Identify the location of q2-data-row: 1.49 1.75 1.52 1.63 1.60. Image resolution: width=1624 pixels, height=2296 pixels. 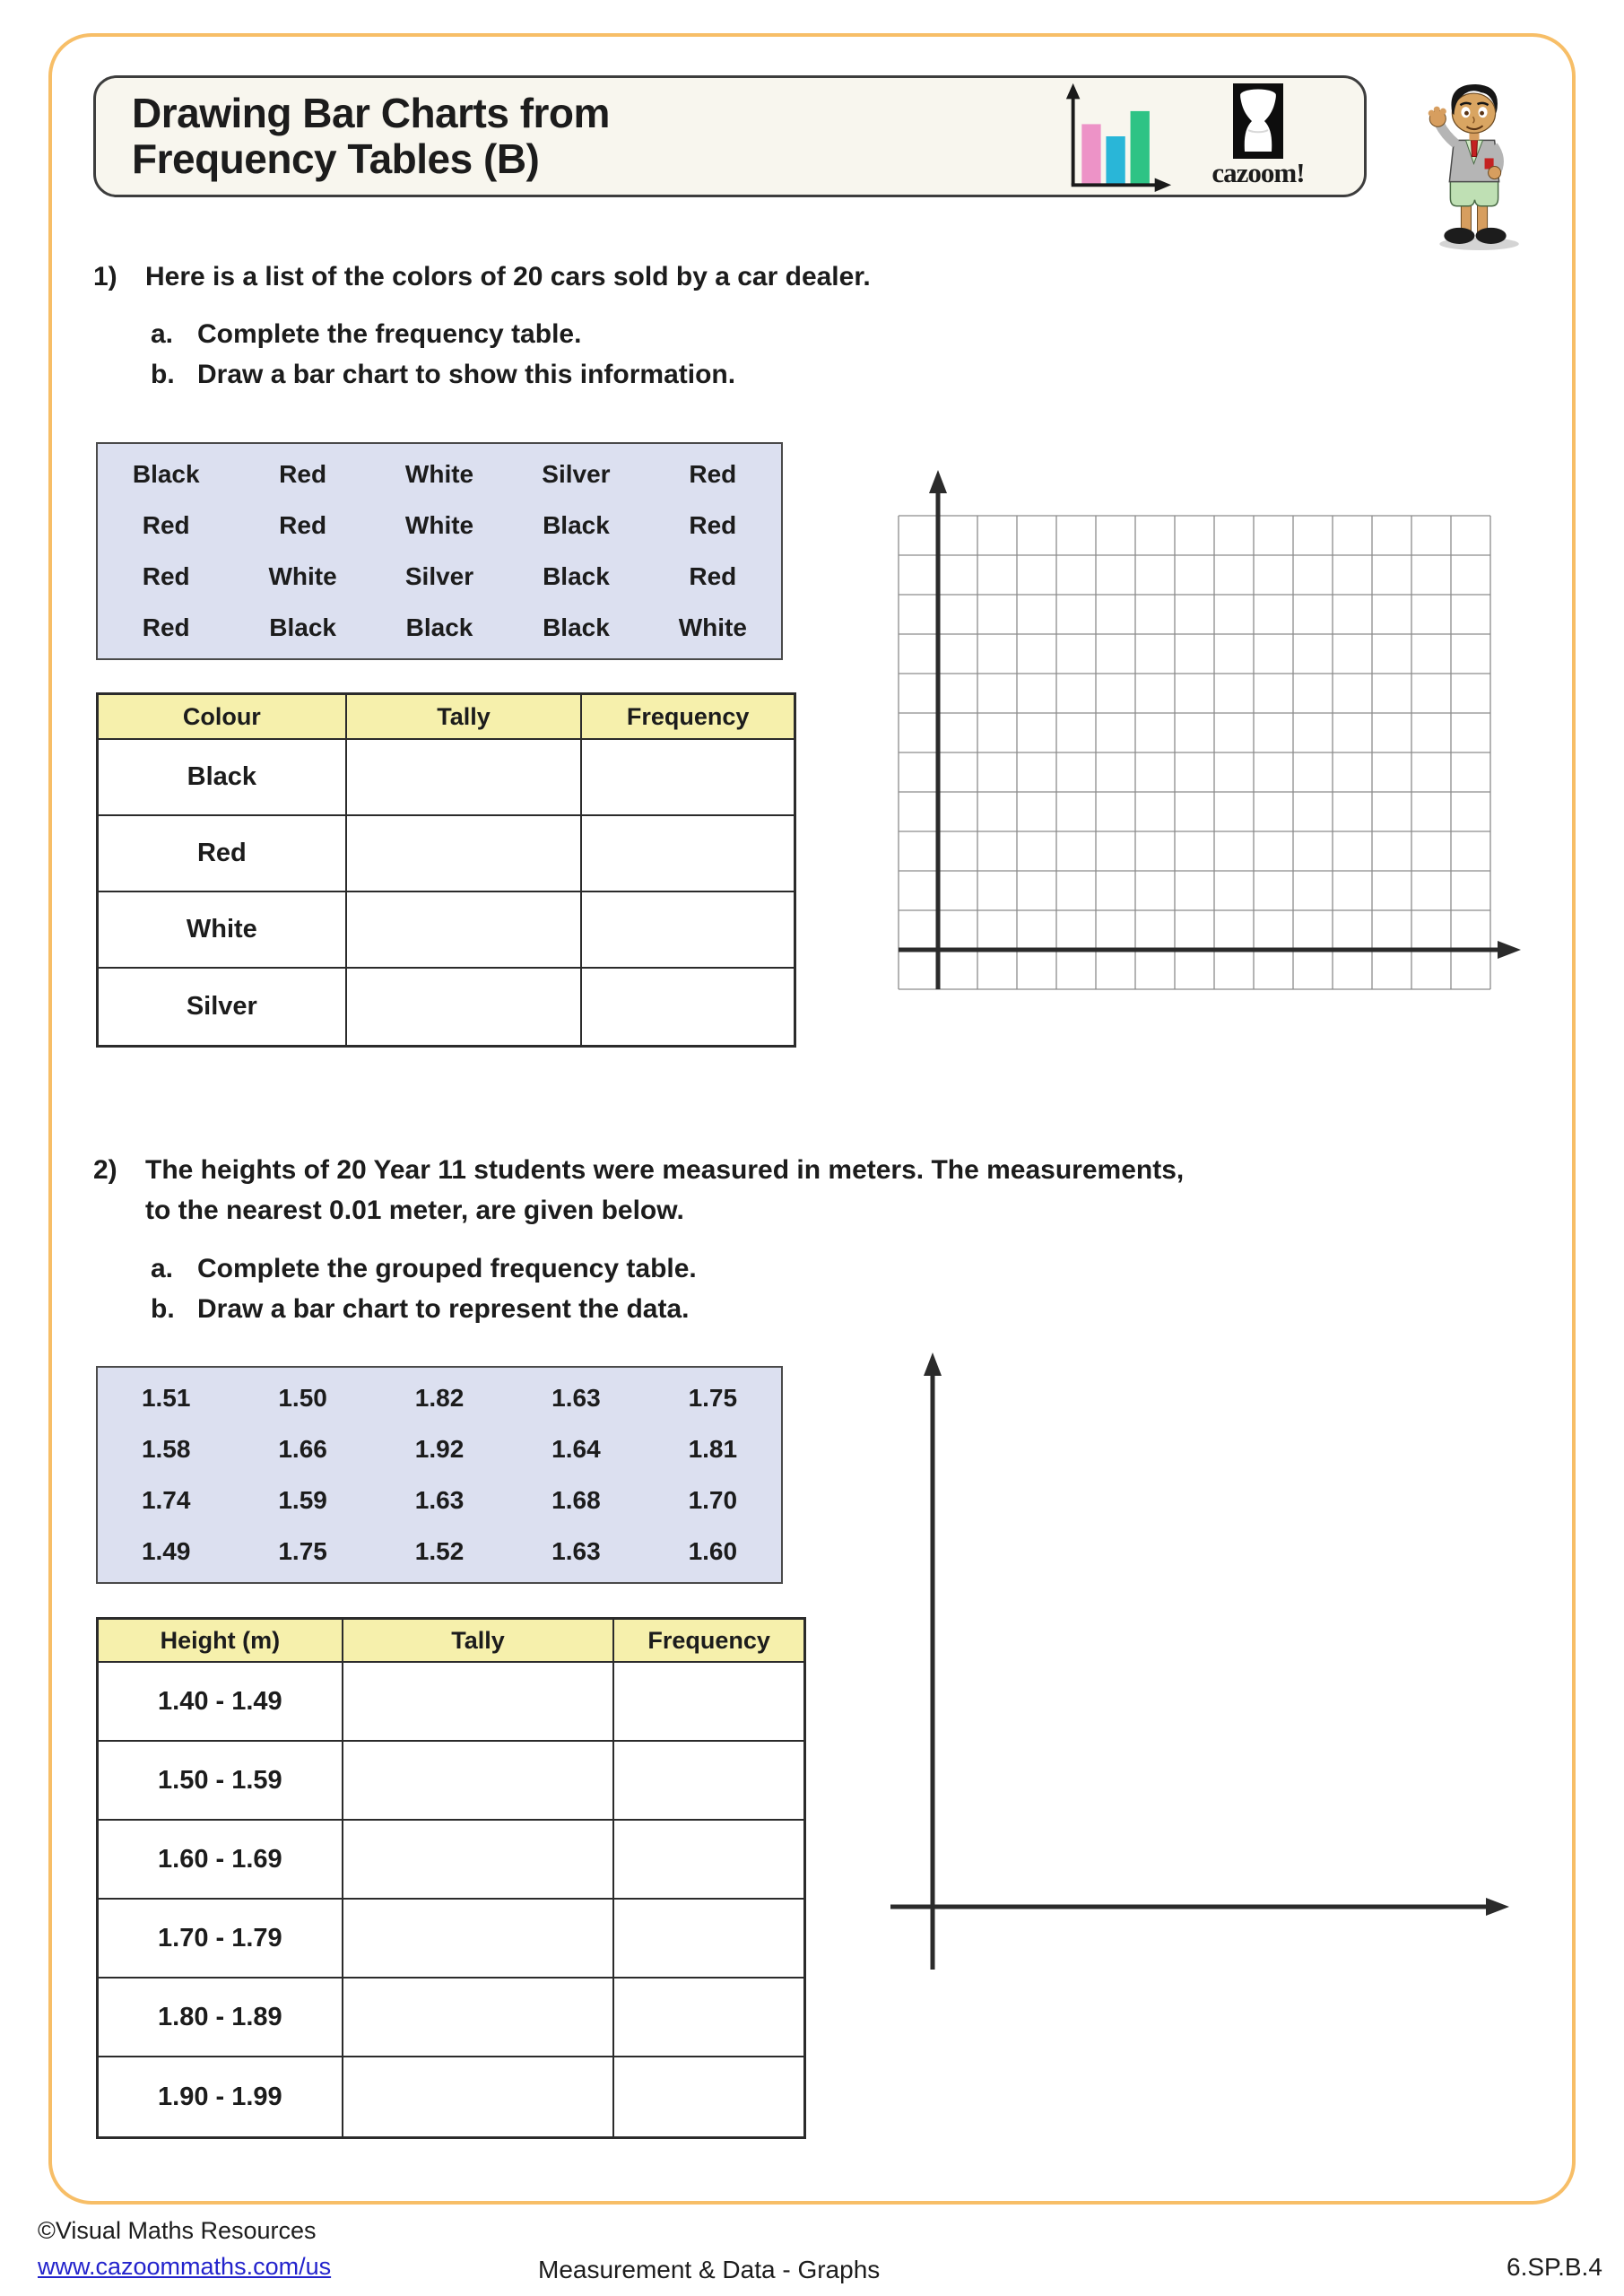
(439, 1551).